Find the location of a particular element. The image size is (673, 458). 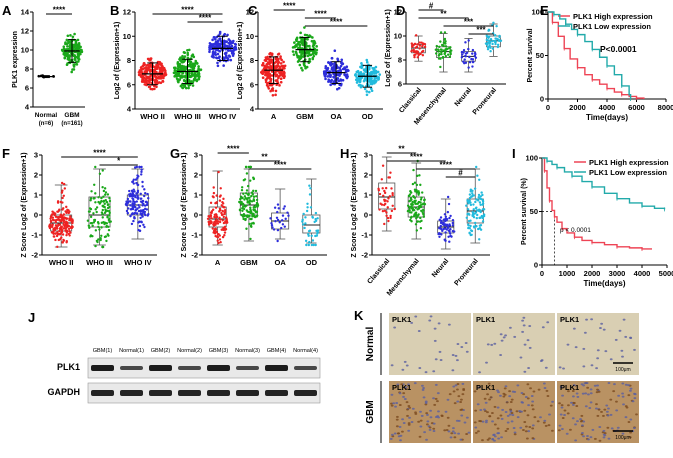

y-axis-title: Log2 of (Expression+1) is located at coordinates (388, 48).